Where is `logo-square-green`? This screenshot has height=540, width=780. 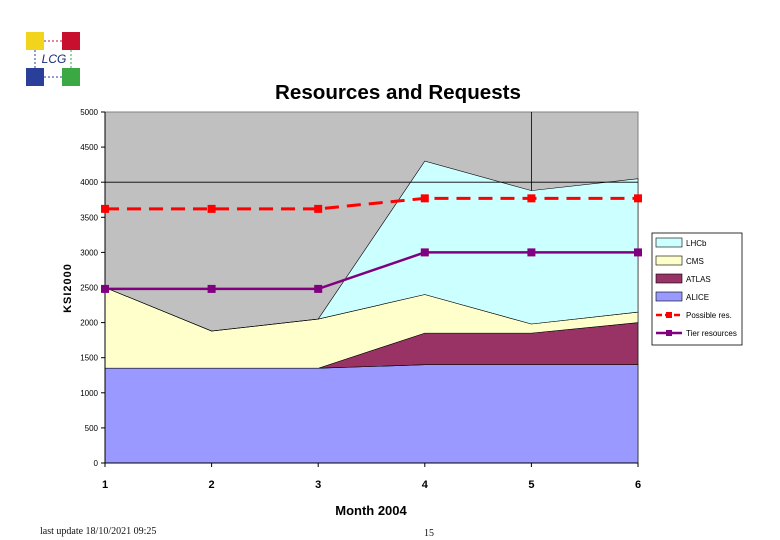 logo-square-green is located at coordinates (71, 77).